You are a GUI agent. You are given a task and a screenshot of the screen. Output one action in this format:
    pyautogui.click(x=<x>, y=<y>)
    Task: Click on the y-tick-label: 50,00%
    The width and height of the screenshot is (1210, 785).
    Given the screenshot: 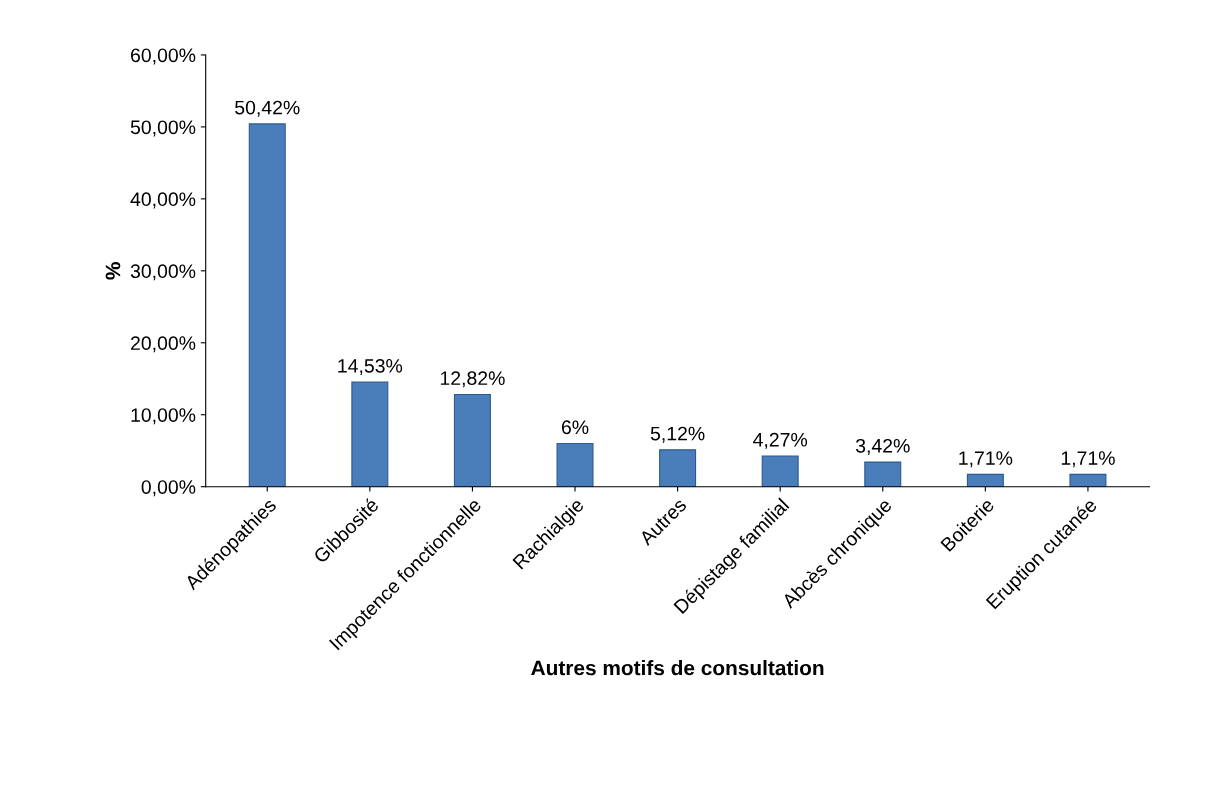 What is the action you would take?
    pyautogui.click(x=163, y=128)
    